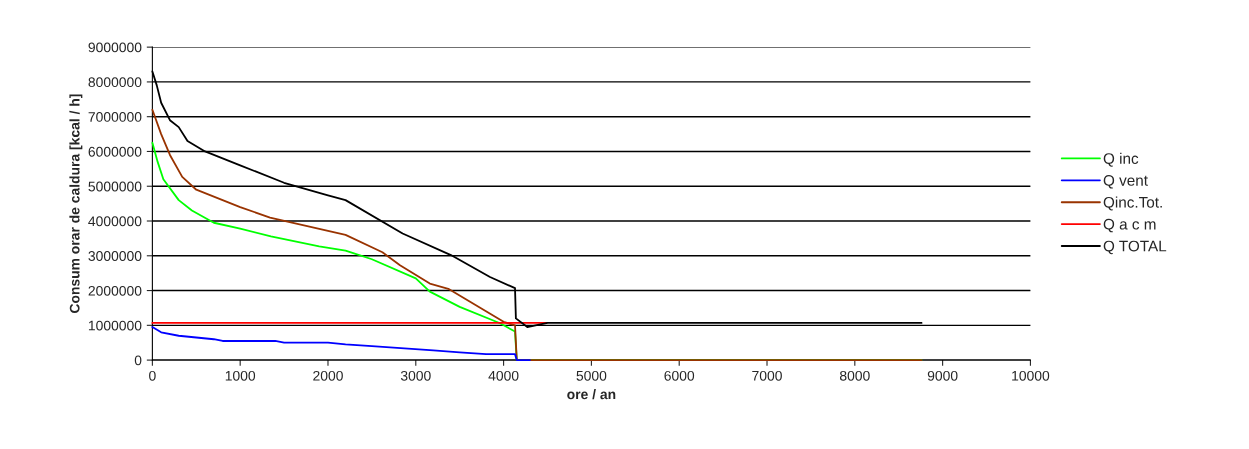 This screenshot has width=1249, height=449. I want to click on x-tick-label: 6000, so click(679, 375).